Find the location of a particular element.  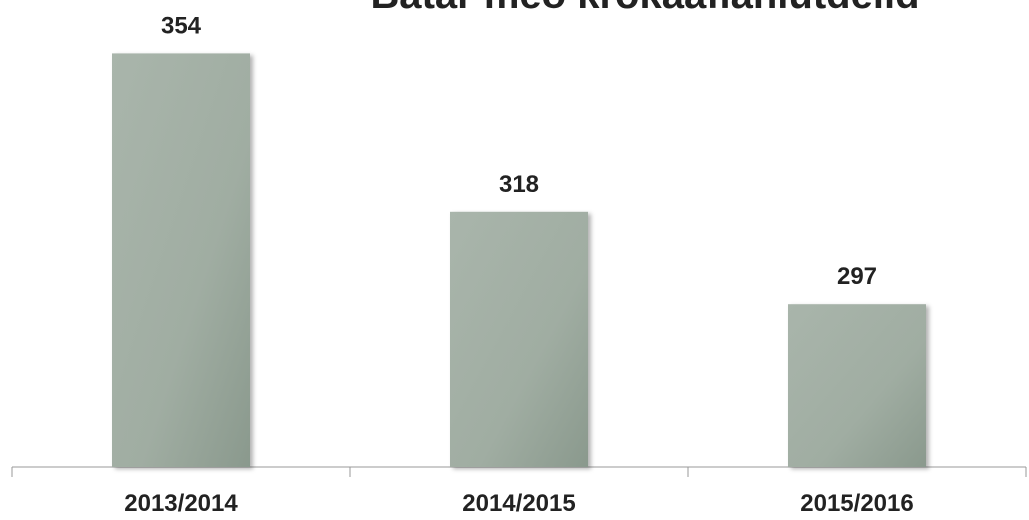

chart-title: Bátar með krókaaflahlutdeild is located at coordinates (644, 8).